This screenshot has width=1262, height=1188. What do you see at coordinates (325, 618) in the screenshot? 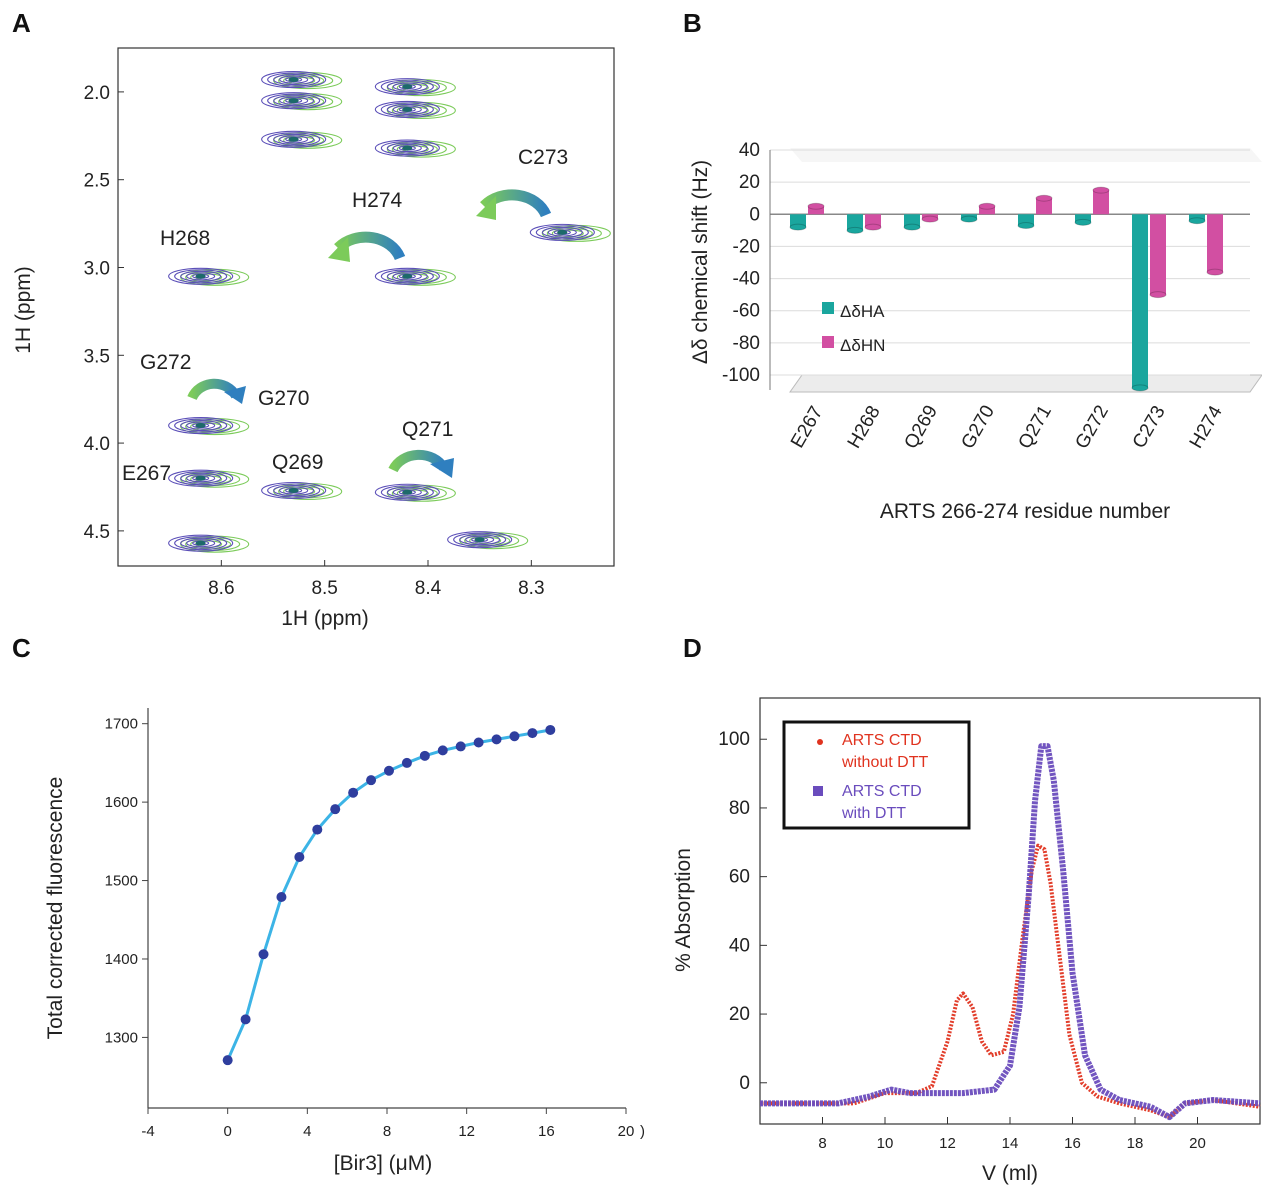
I see `nmr-x-axis-label: 1H (ppm)` at bounding box center [325, 618].